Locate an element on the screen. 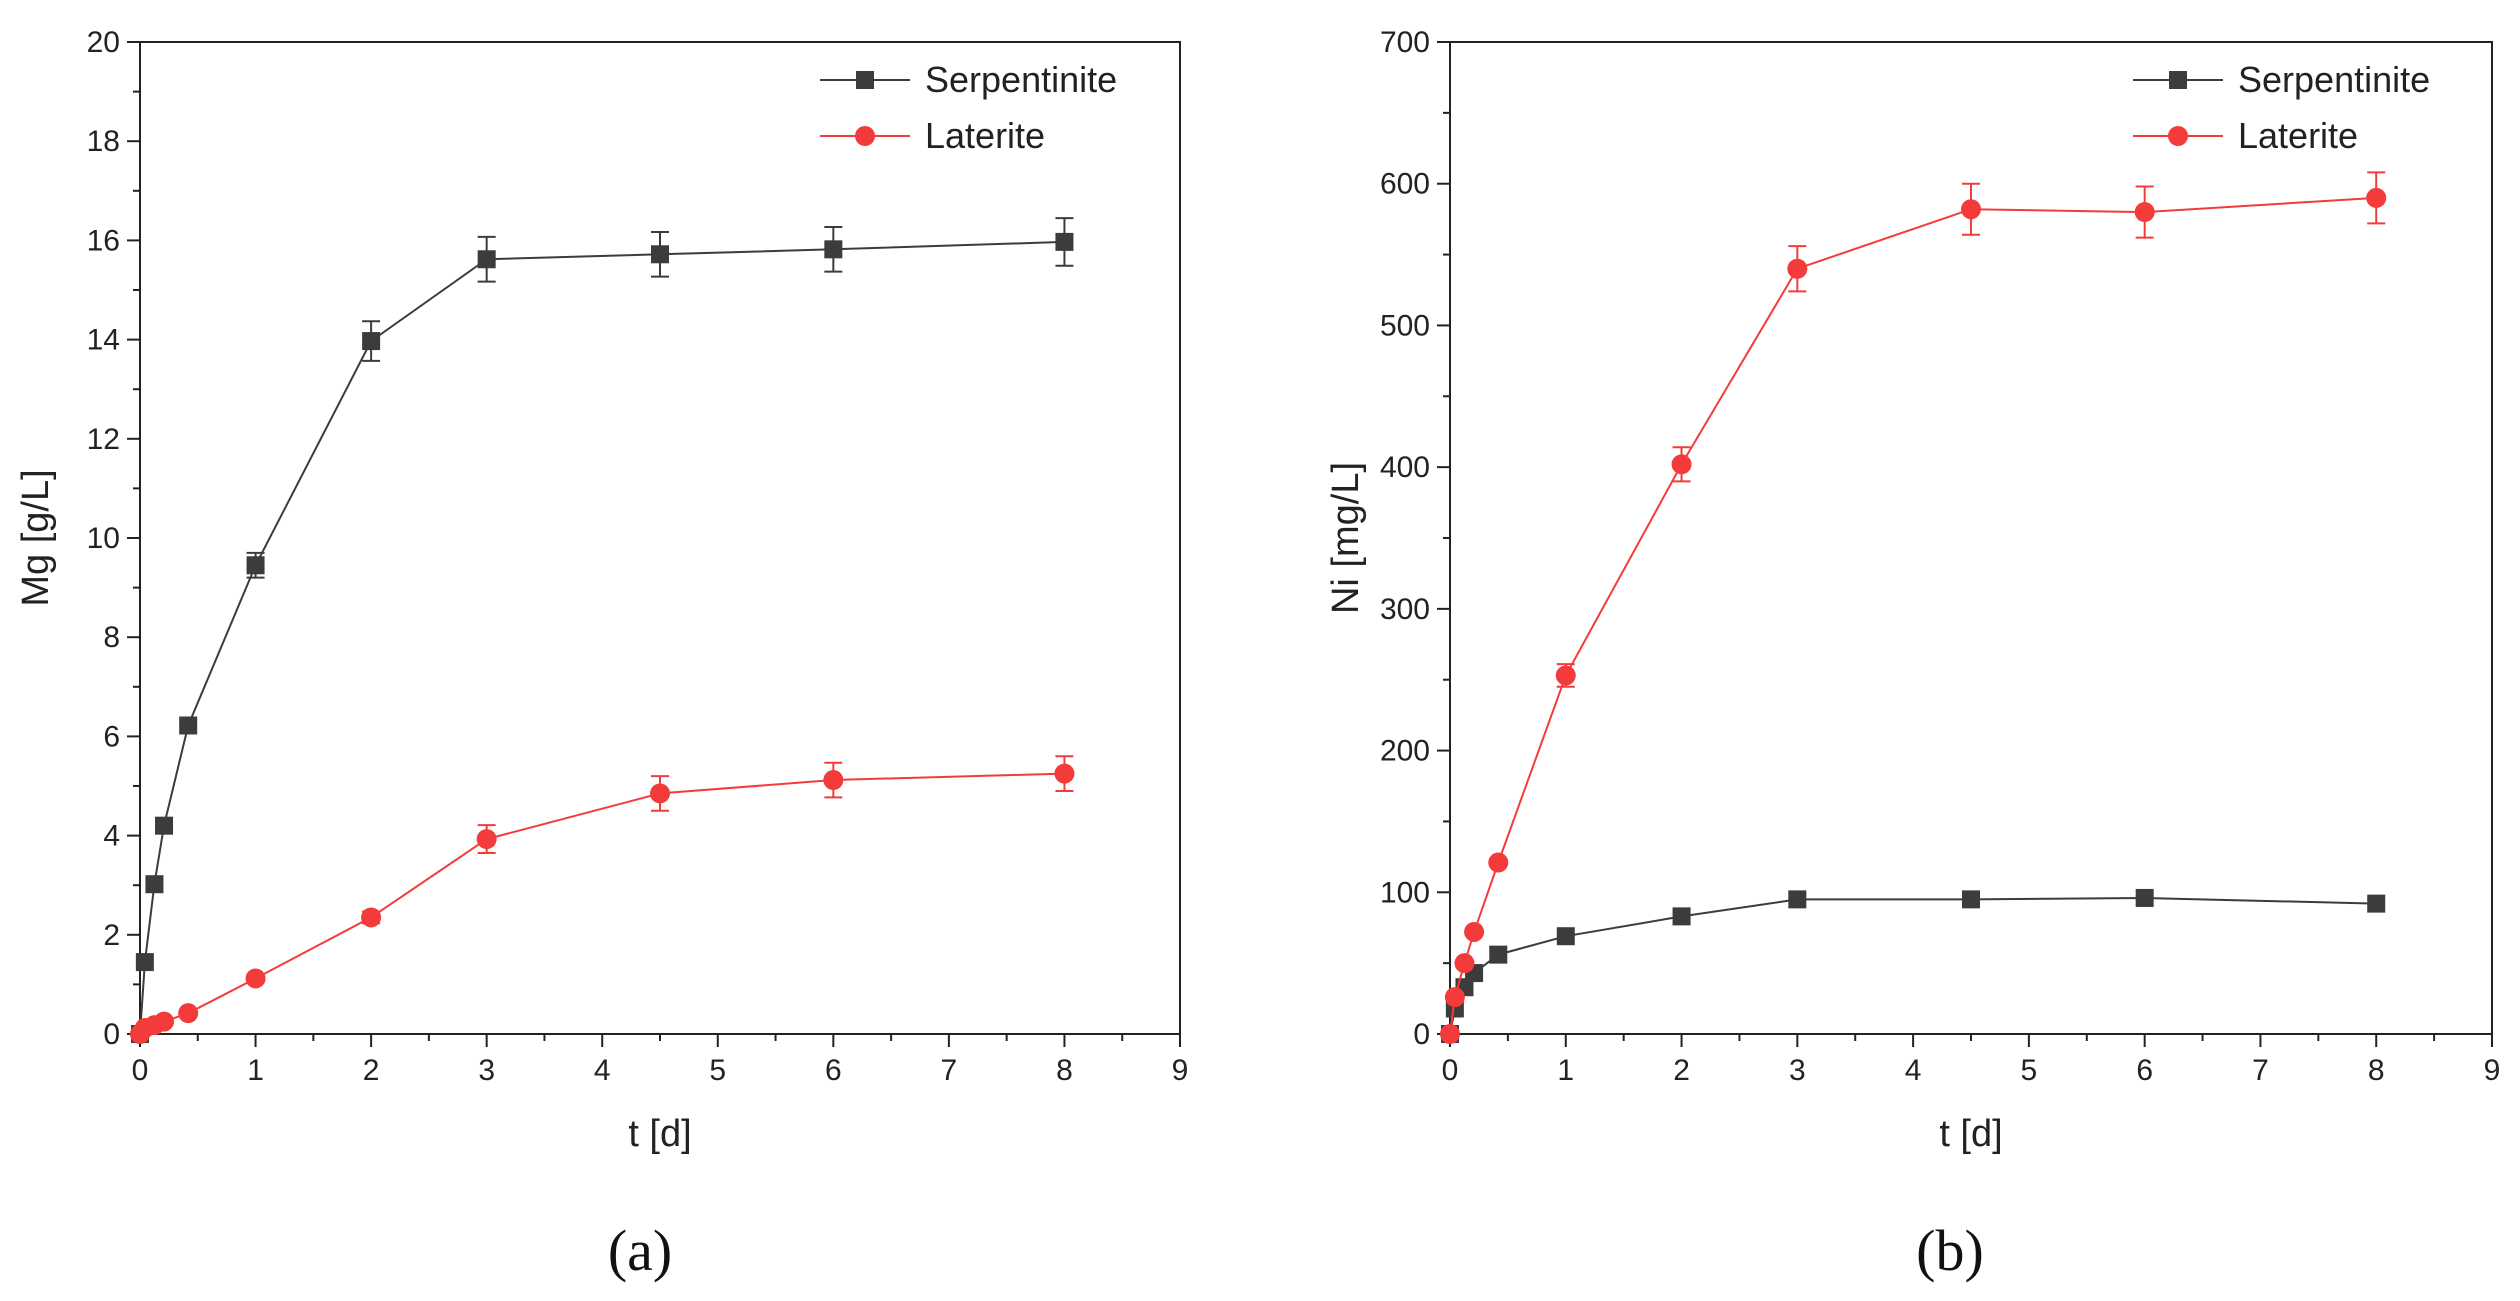 The height and width of the screenshot is (1301, 2520). panel-caption: (b) is located at coordinates (1950, 1250).